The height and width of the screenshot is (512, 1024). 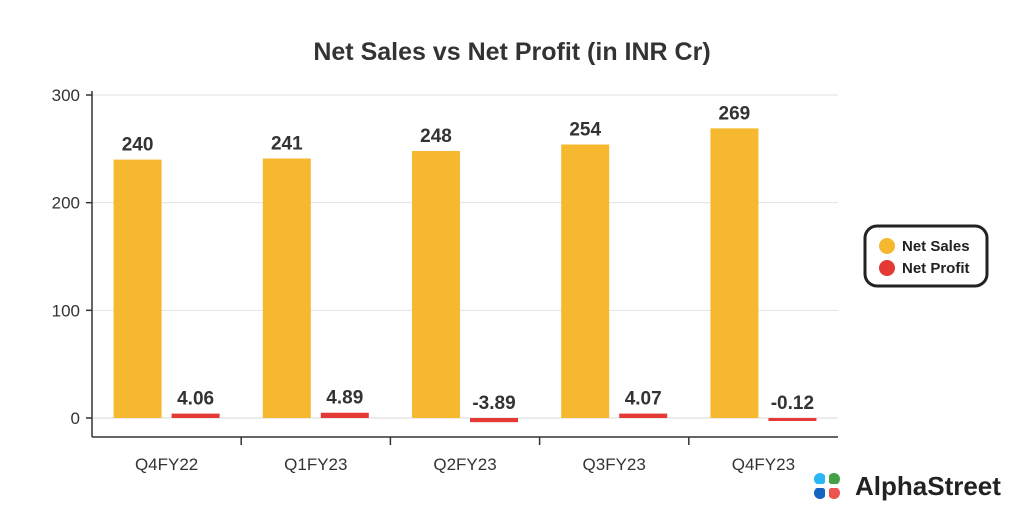 I want to click on data-label: -3.89, so click(x=493, y=403).